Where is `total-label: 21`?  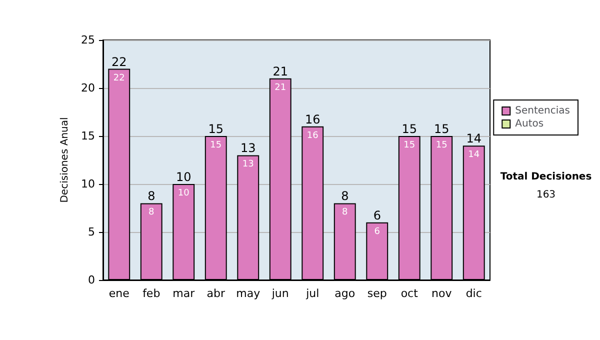
total-label: 21 is located at coordinates (280, 71).